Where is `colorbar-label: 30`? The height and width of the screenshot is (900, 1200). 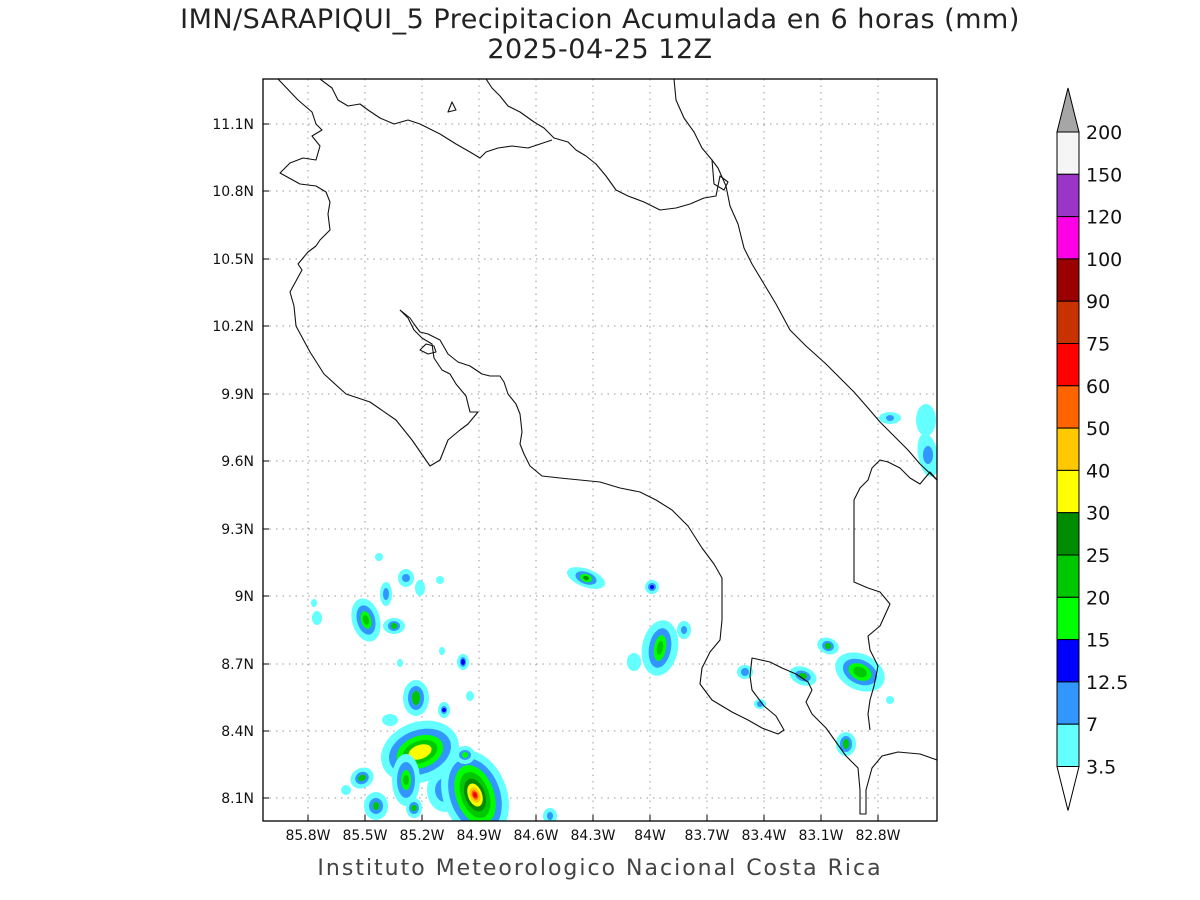
colorbar-label: 30 is located at coordinates (1098, 514).